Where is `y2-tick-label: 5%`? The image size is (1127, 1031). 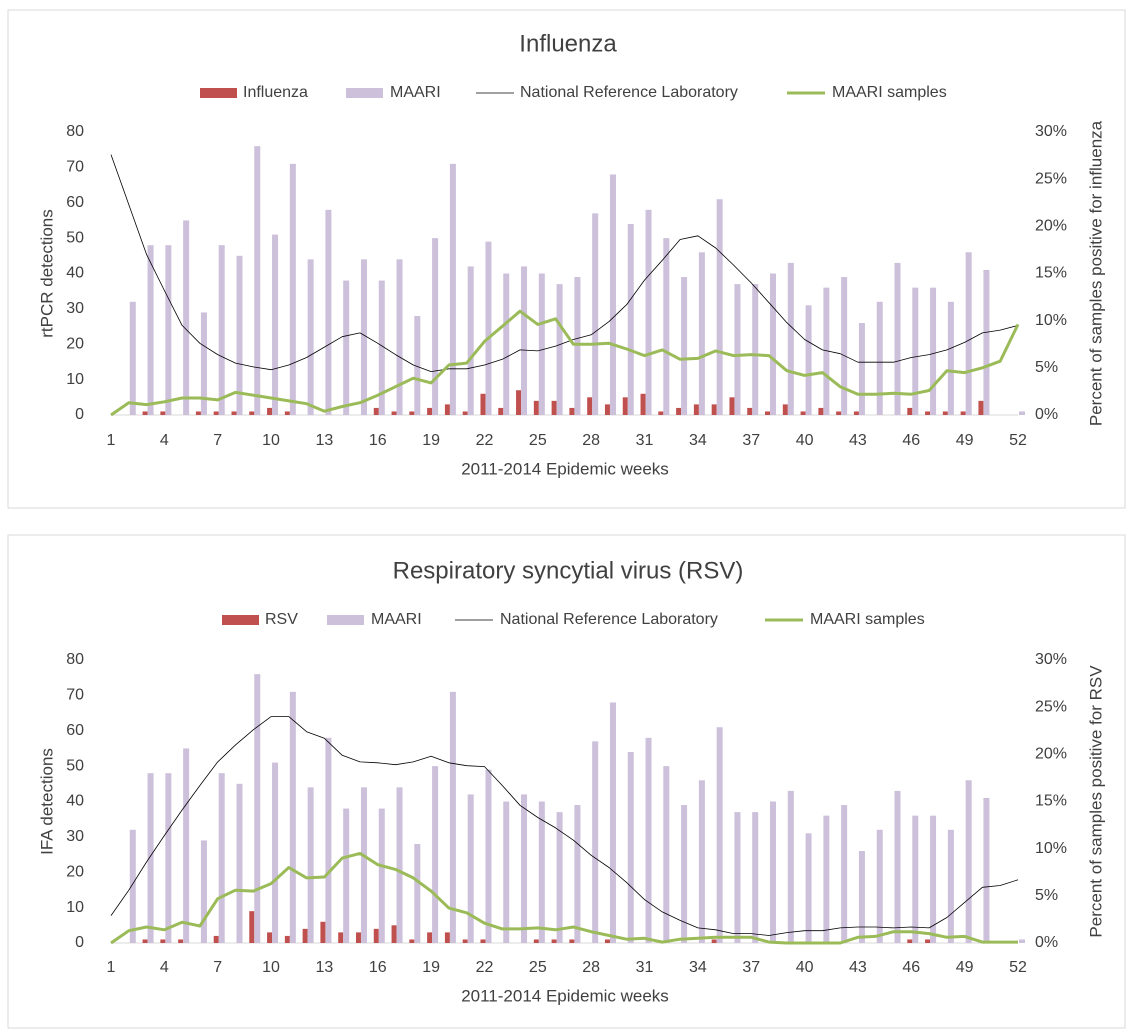 y2-tick-label: 5% is located at coordinates (1046, 367).